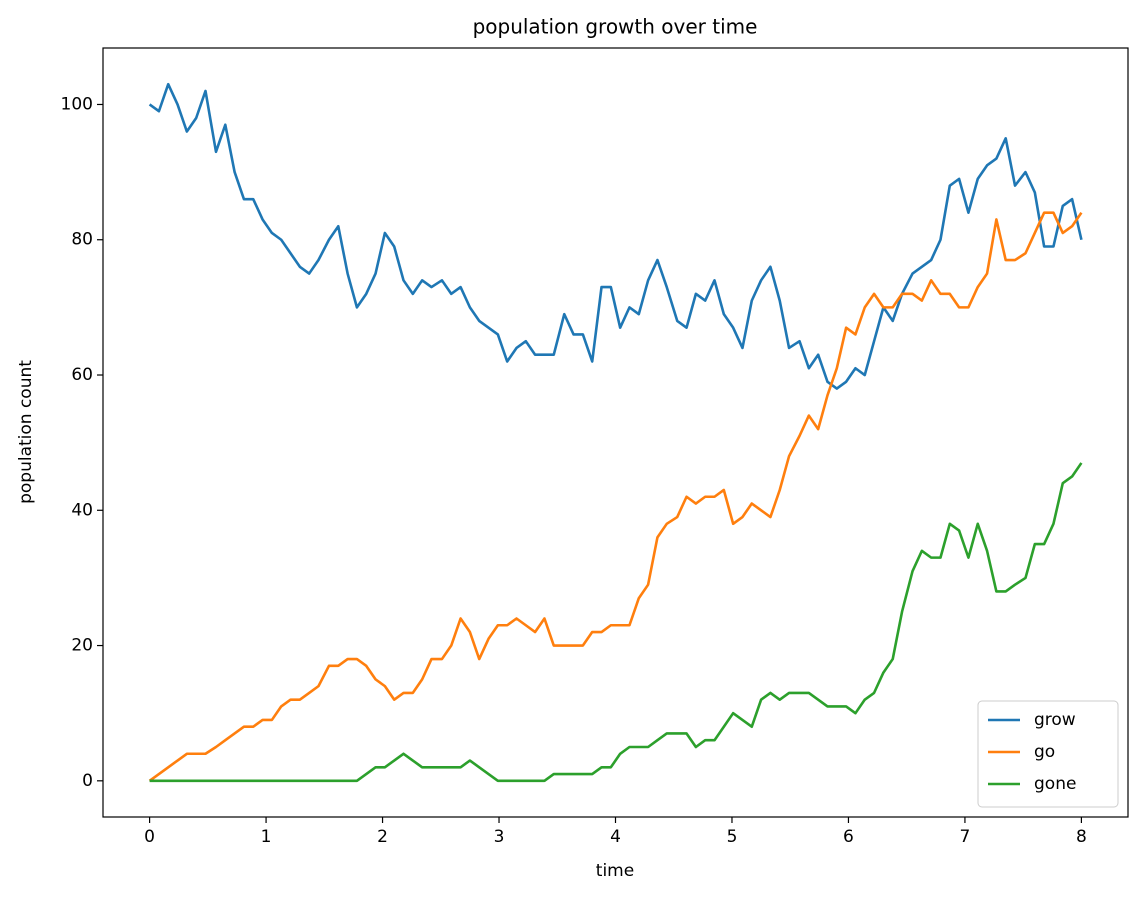 The height and width of the screenshot is (897, 1143). I want to click on x-tick-label: 1, so click(266, 837).